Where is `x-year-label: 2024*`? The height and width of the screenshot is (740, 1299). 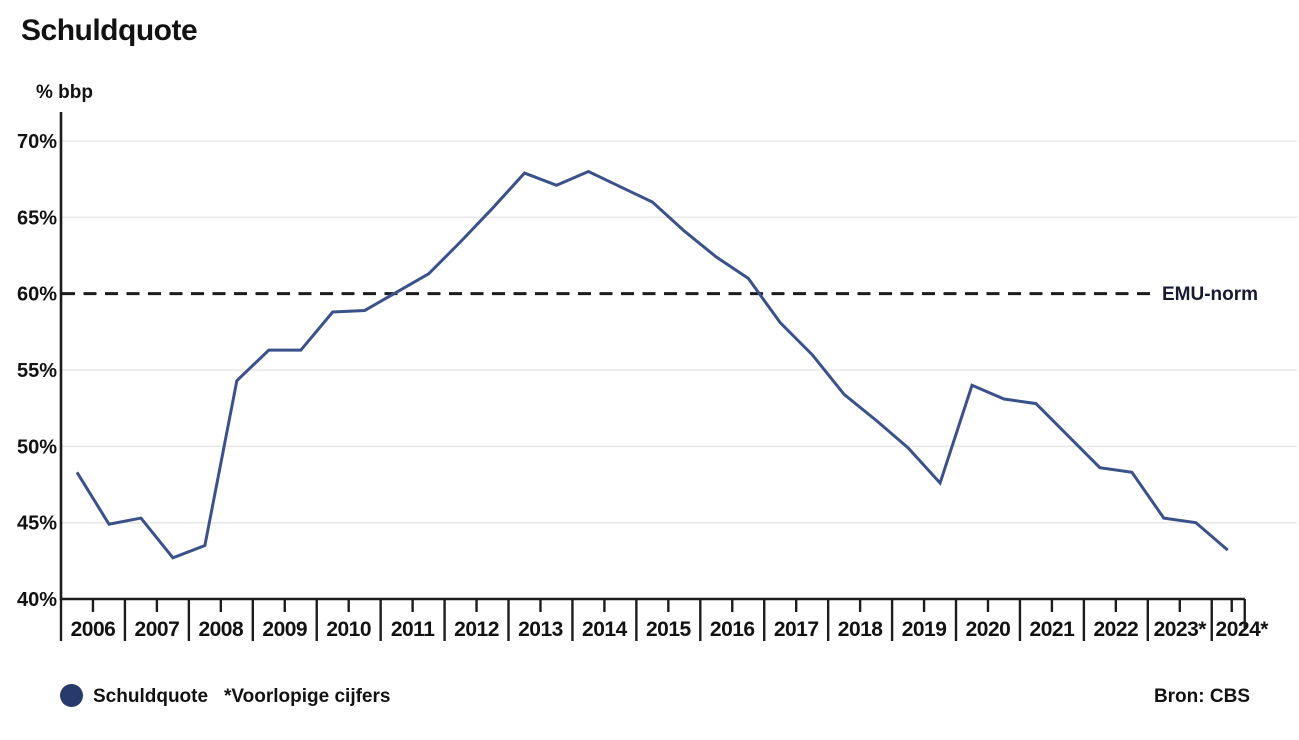
x-year-label: 2024* is located at coordinates (1243, 629).